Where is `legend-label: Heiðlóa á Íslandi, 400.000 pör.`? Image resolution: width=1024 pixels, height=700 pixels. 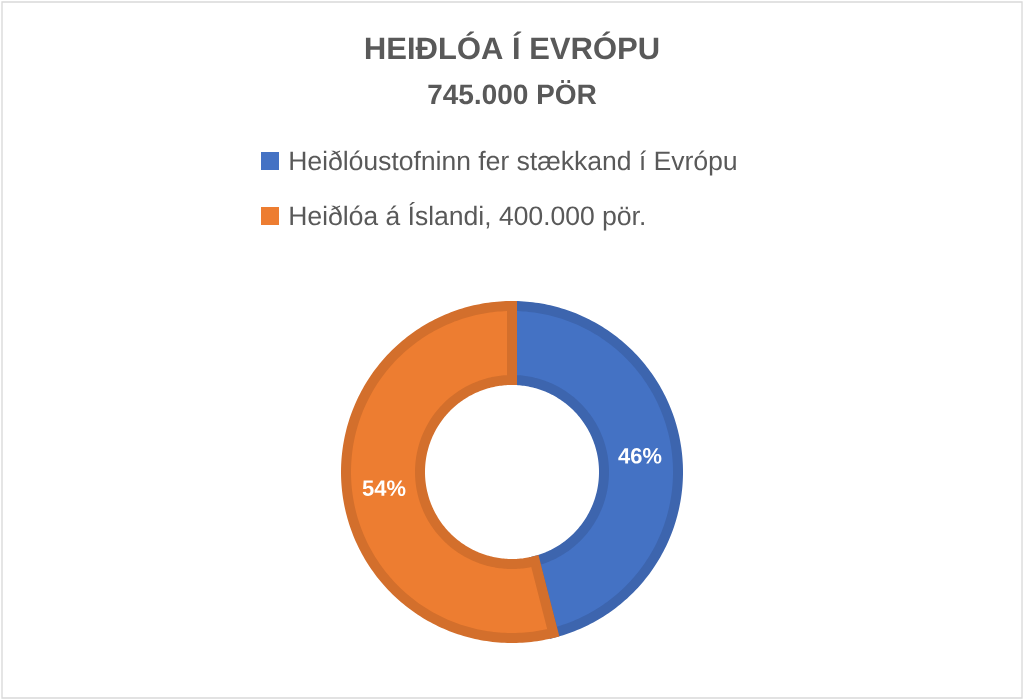 legend-label: Heiðlóa á Íslandi, 400.000 pör. is located at coordinates (467, 216).